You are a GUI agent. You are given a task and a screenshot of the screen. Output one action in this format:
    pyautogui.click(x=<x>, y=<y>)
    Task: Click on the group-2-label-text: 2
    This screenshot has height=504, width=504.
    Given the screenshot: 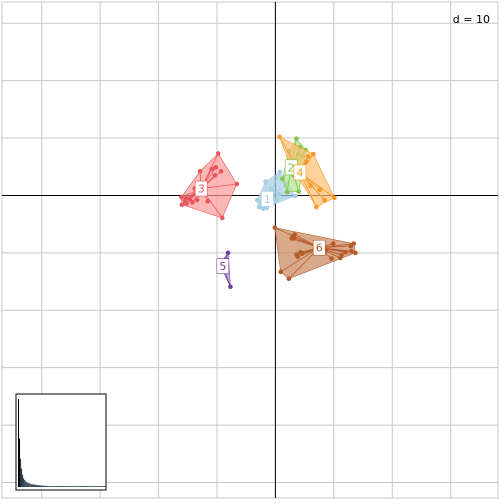 What is the action you would take?
    pyautogui.click(x=291, y=167)
    